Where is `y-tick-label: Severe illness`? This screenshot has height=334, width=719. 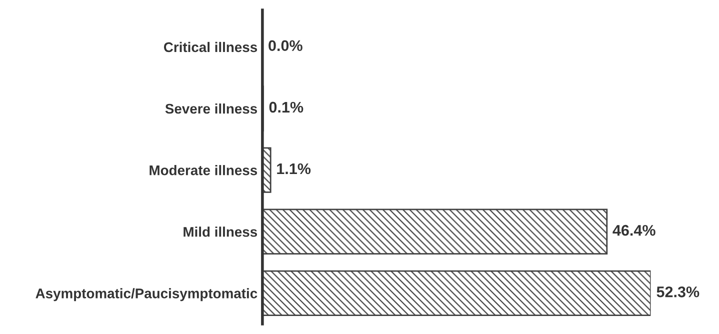
y-tick-label: Severe illness is located at coordinates (211, 108).